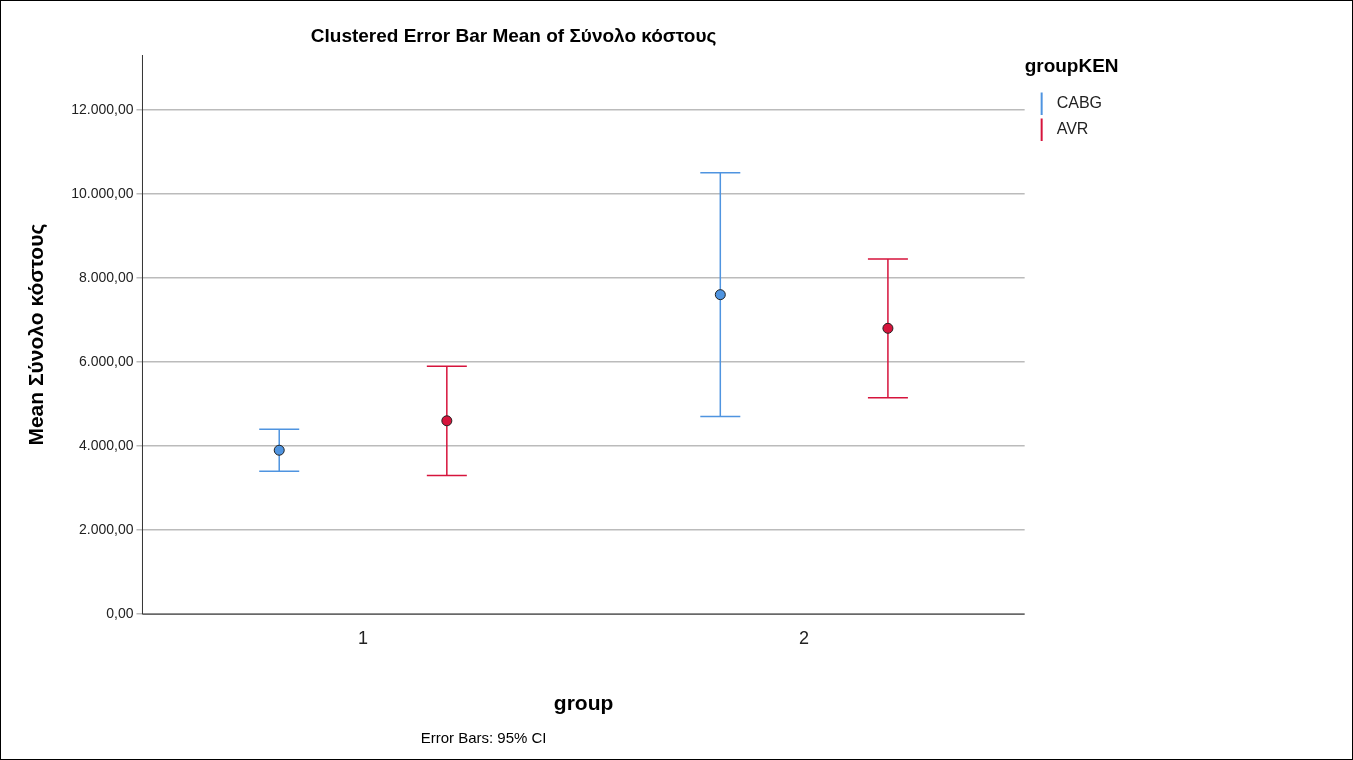  Describe the element at coordinates (1079, 103) in the screenshot. I see `legend-label: CABG` at that location.